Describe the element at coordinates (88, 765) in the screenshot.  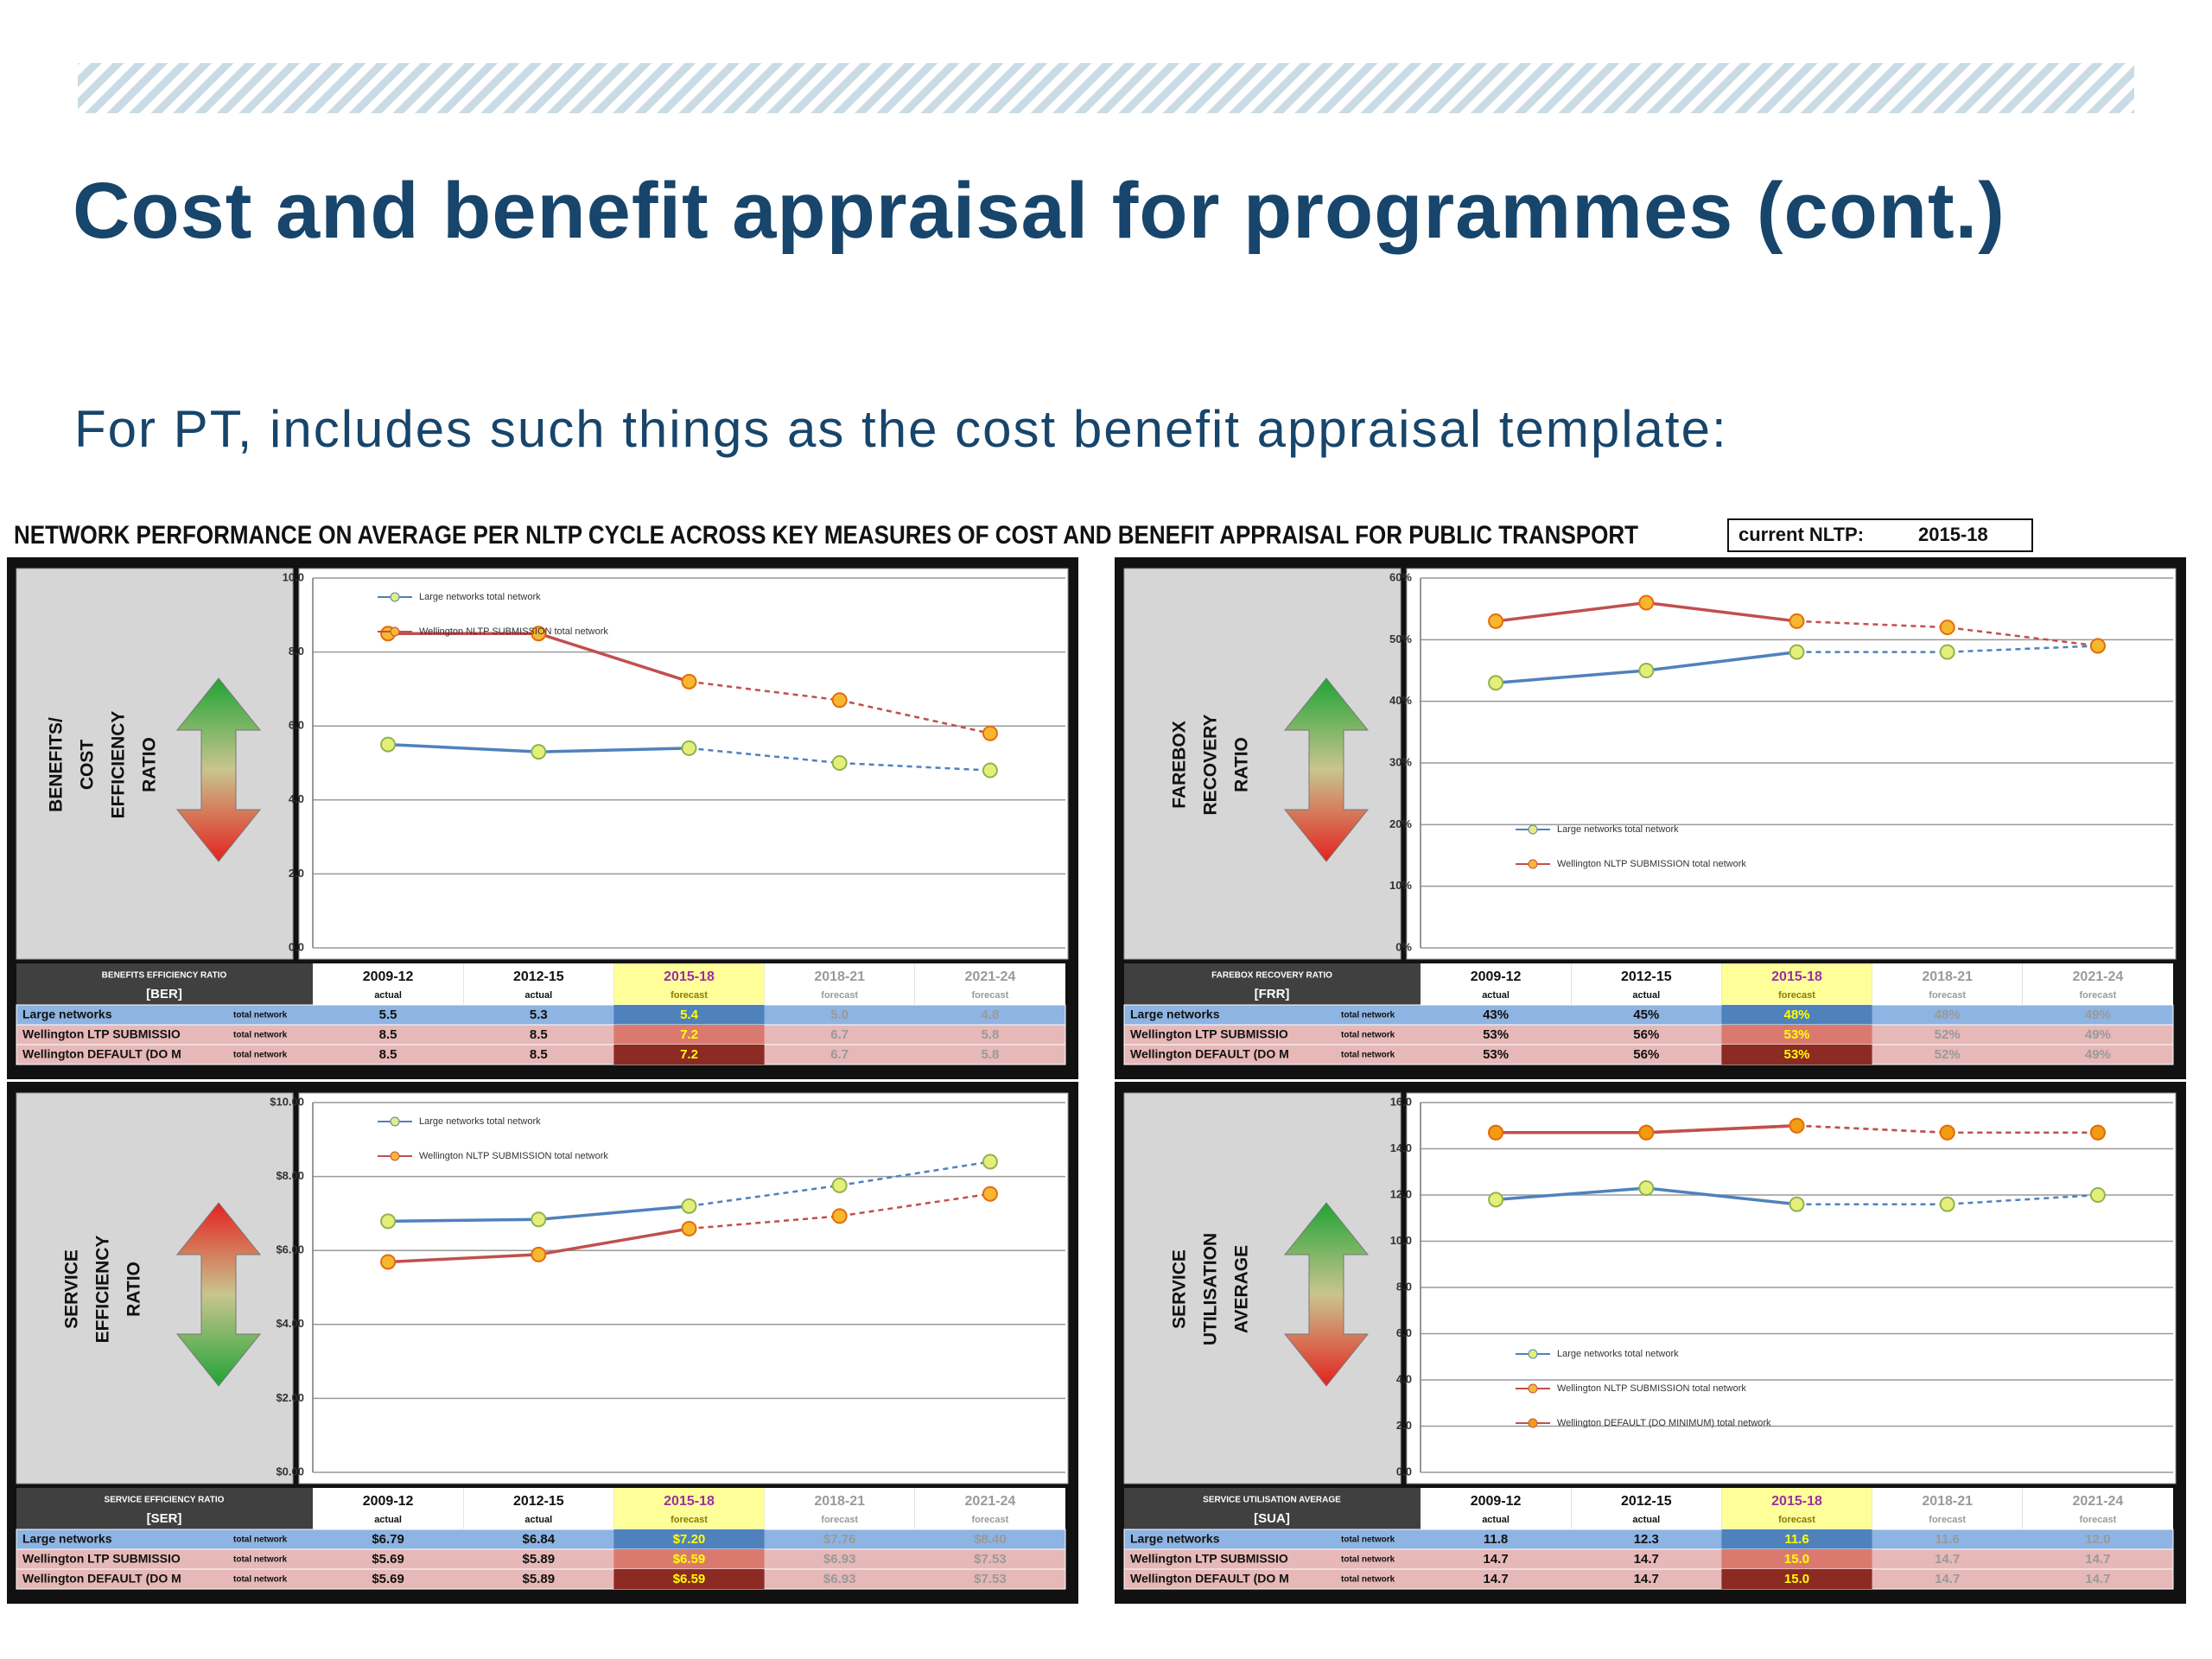
I see `side-label: COST` at that location.